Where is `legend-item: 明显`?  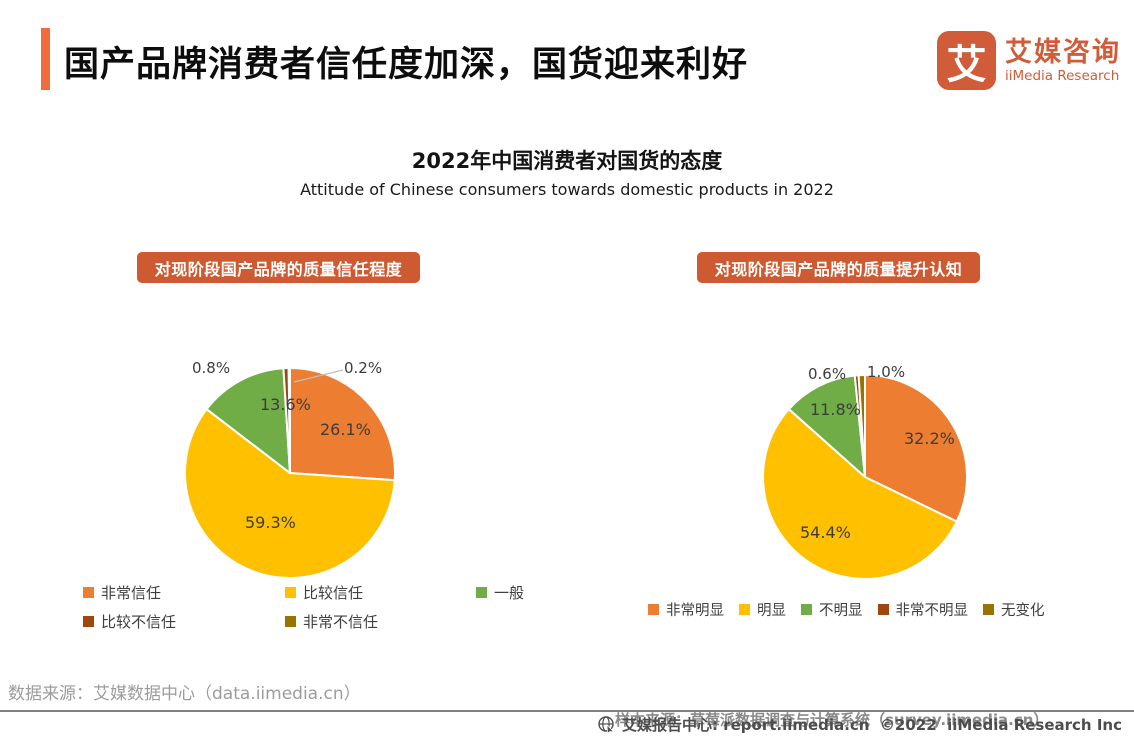
legend-item: 明显 is located at coordinates (762, 609).